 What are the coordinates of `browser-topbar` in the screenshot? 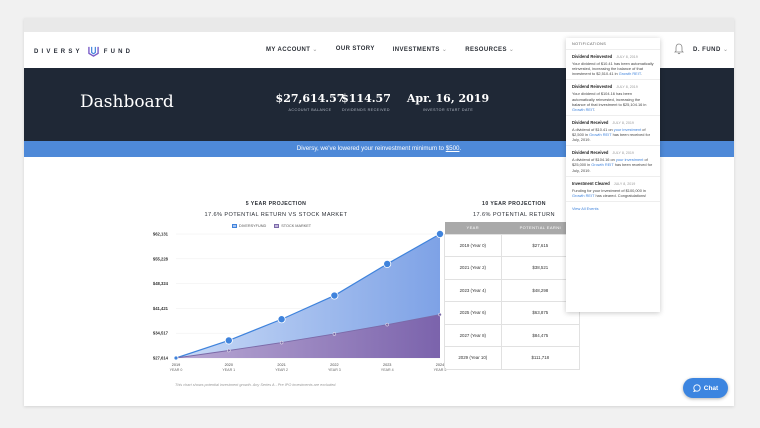 It's located at (379, 25).